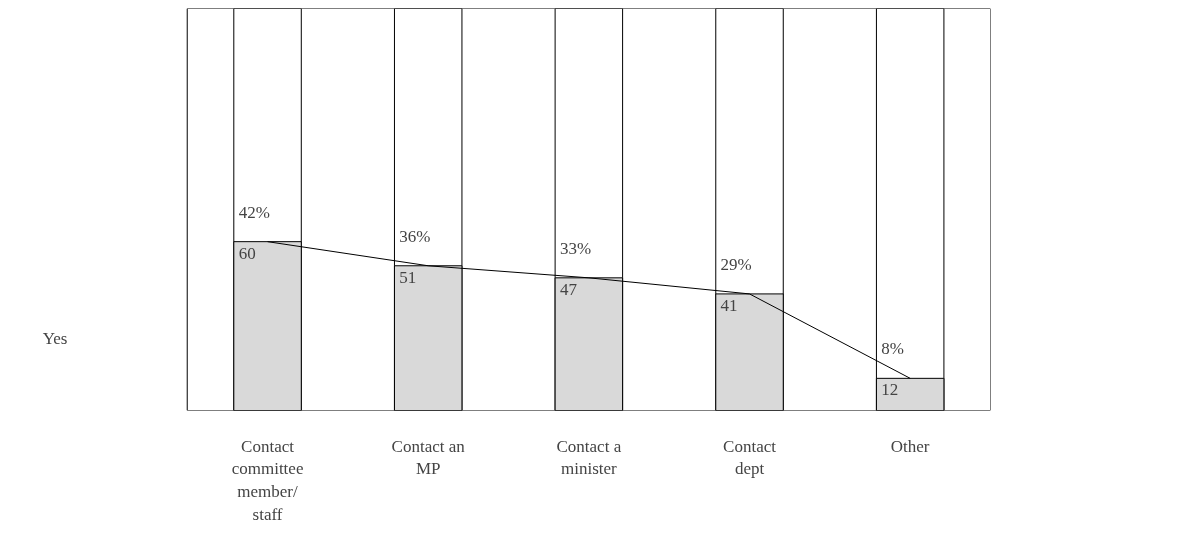 This screenshot has width=1183, height=560. I want to click on x-tick-label: Contact a minister, so click(589, 457).